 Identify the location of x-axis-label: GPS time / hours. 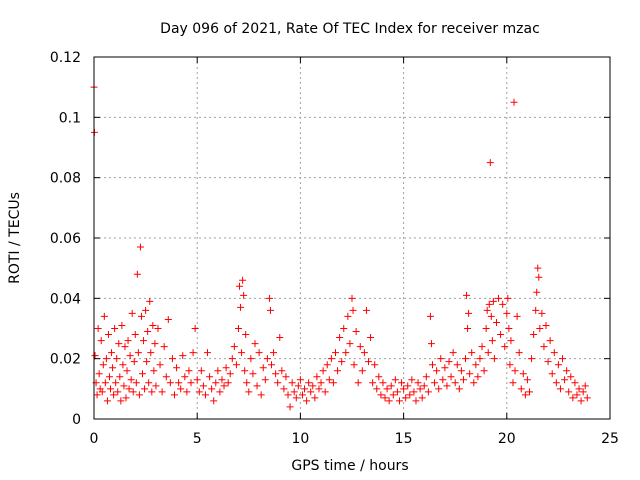
(349, 466).